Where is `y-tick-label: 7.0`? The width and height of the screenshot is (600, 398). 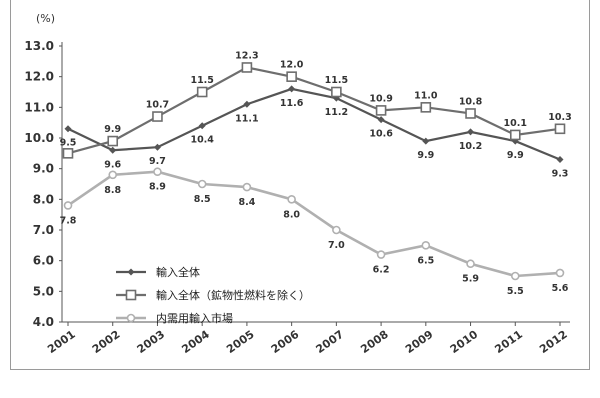
y-tick-label: 7.0 is located at coordinates (43, 230).